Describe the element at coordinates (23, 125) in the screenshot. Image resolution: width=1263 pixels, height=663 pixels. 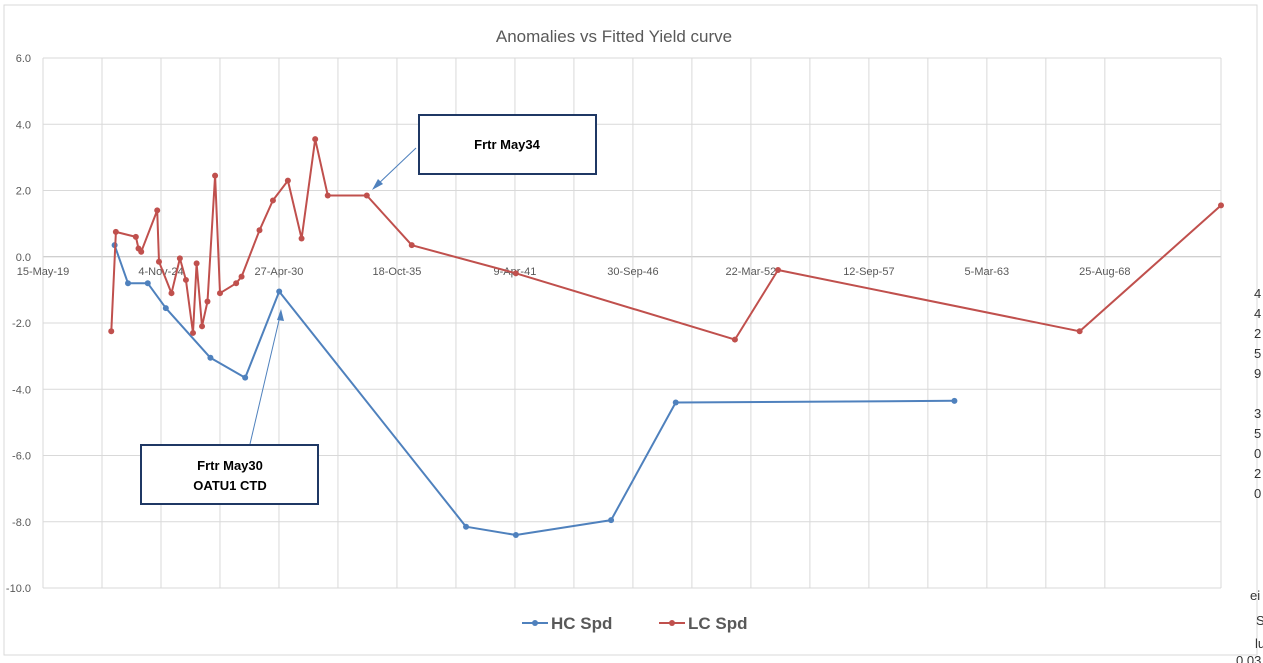
I see `y-tick-label: 4.0` at that location.